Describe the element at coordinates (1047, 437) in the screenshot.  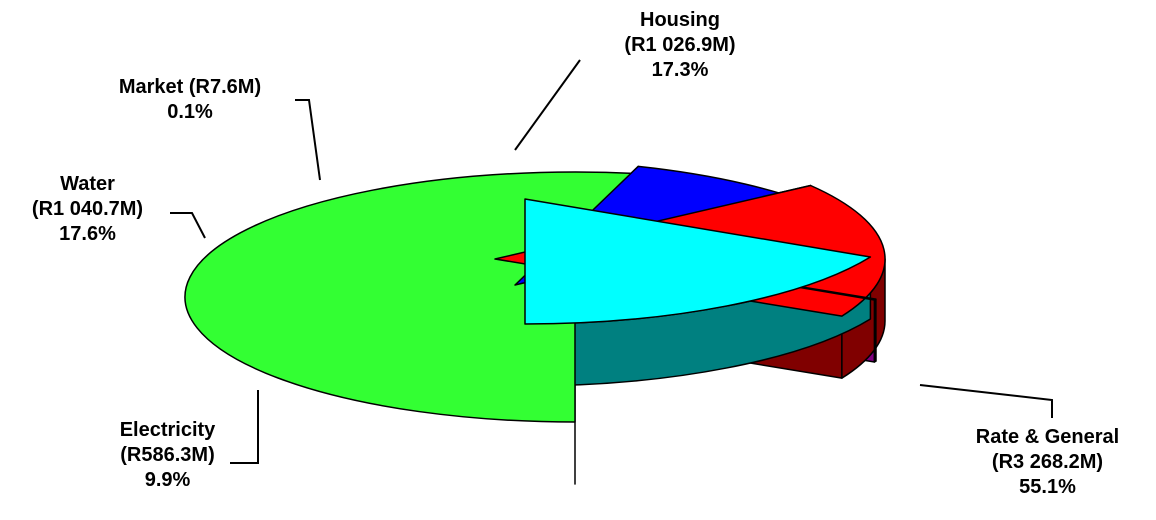
I see `label-rate-name: Rate & General` at that location.